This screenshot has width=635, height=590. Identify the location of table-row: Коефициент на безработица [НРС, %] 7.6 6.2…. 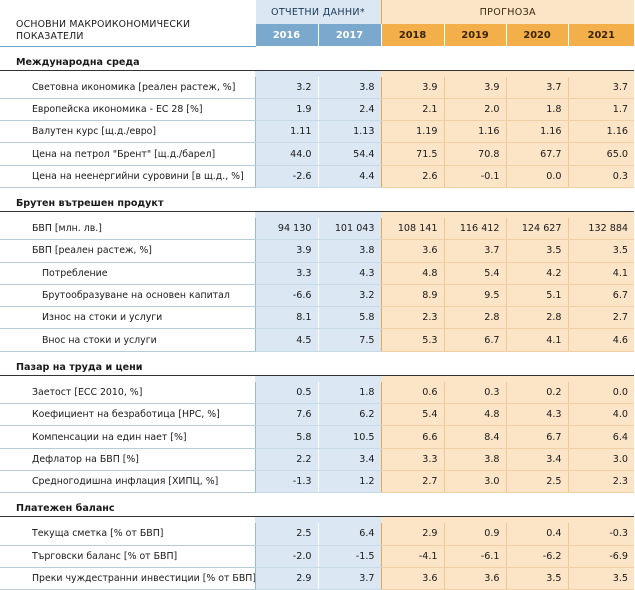
(317, 415).